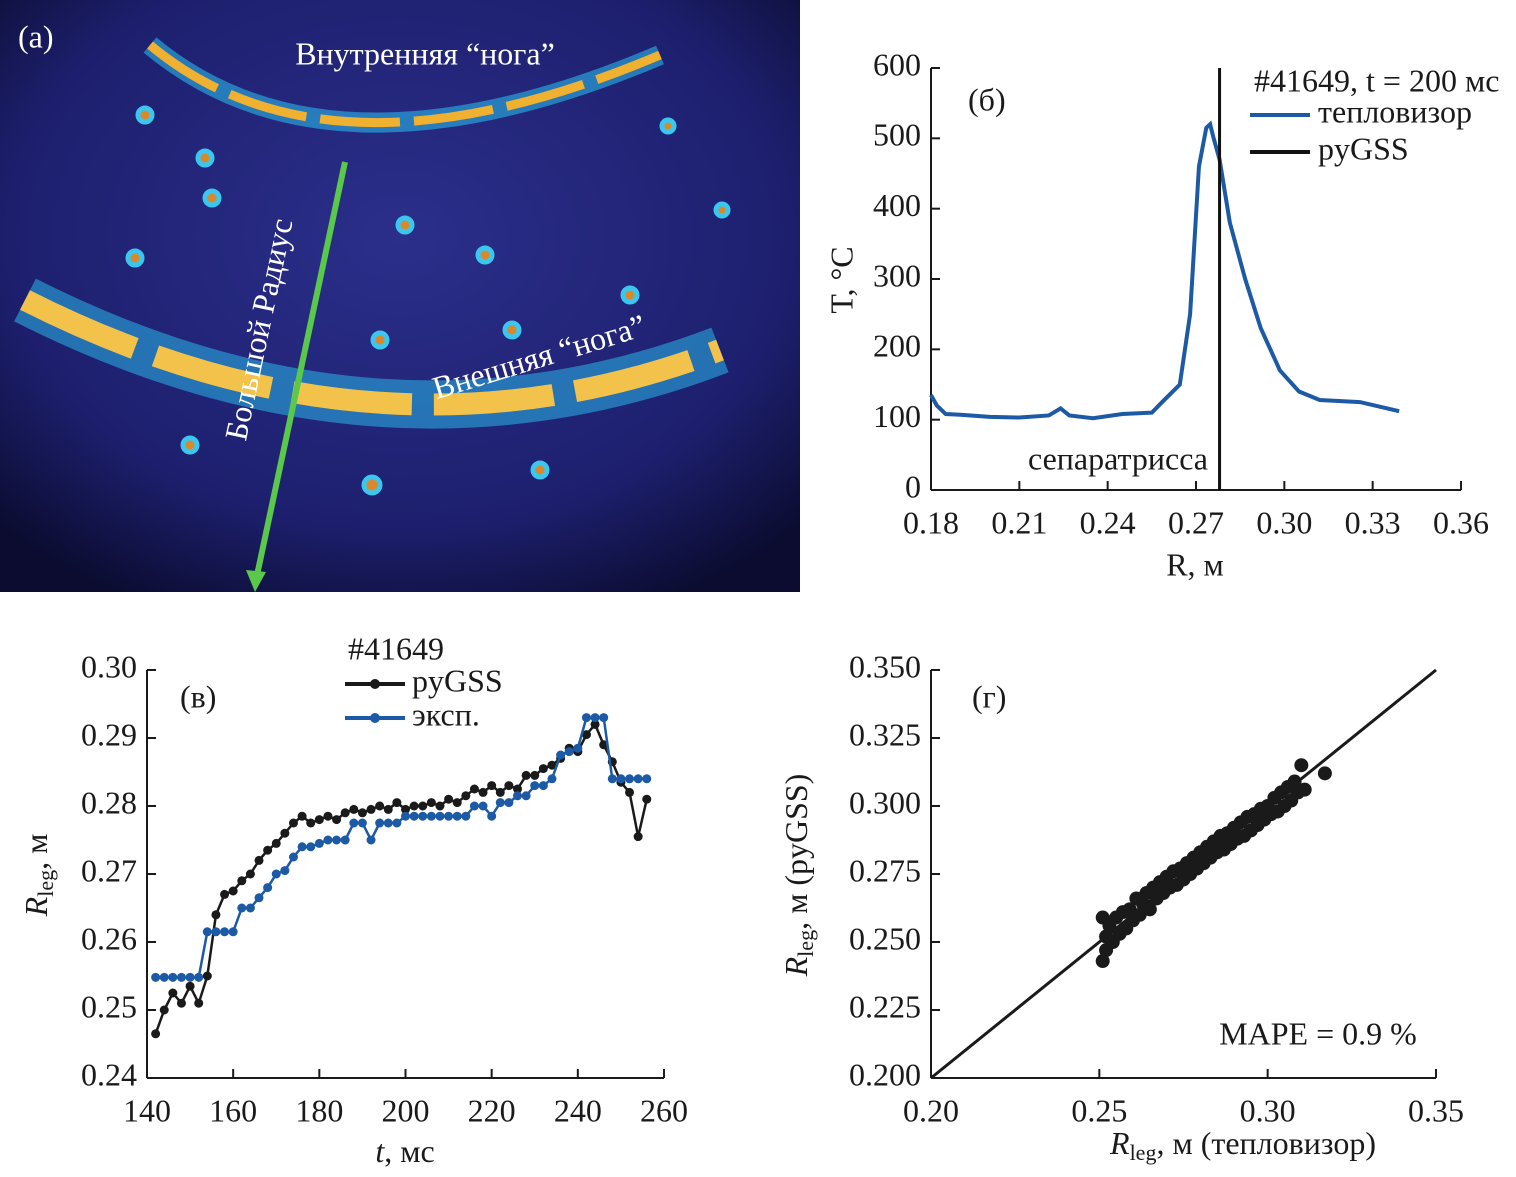 Image resolution: width=1516 pixels, height=1177 pixels. I want to click on x-tick-label: 0.20, so click(931, 1110).